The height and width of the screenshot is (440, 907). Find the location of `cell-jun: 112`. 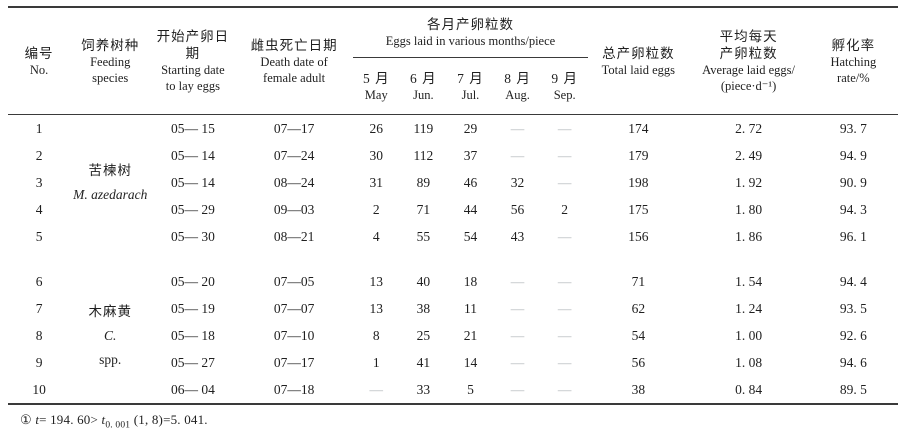

cell-jun: 112 is located at coordinates (423, 155).